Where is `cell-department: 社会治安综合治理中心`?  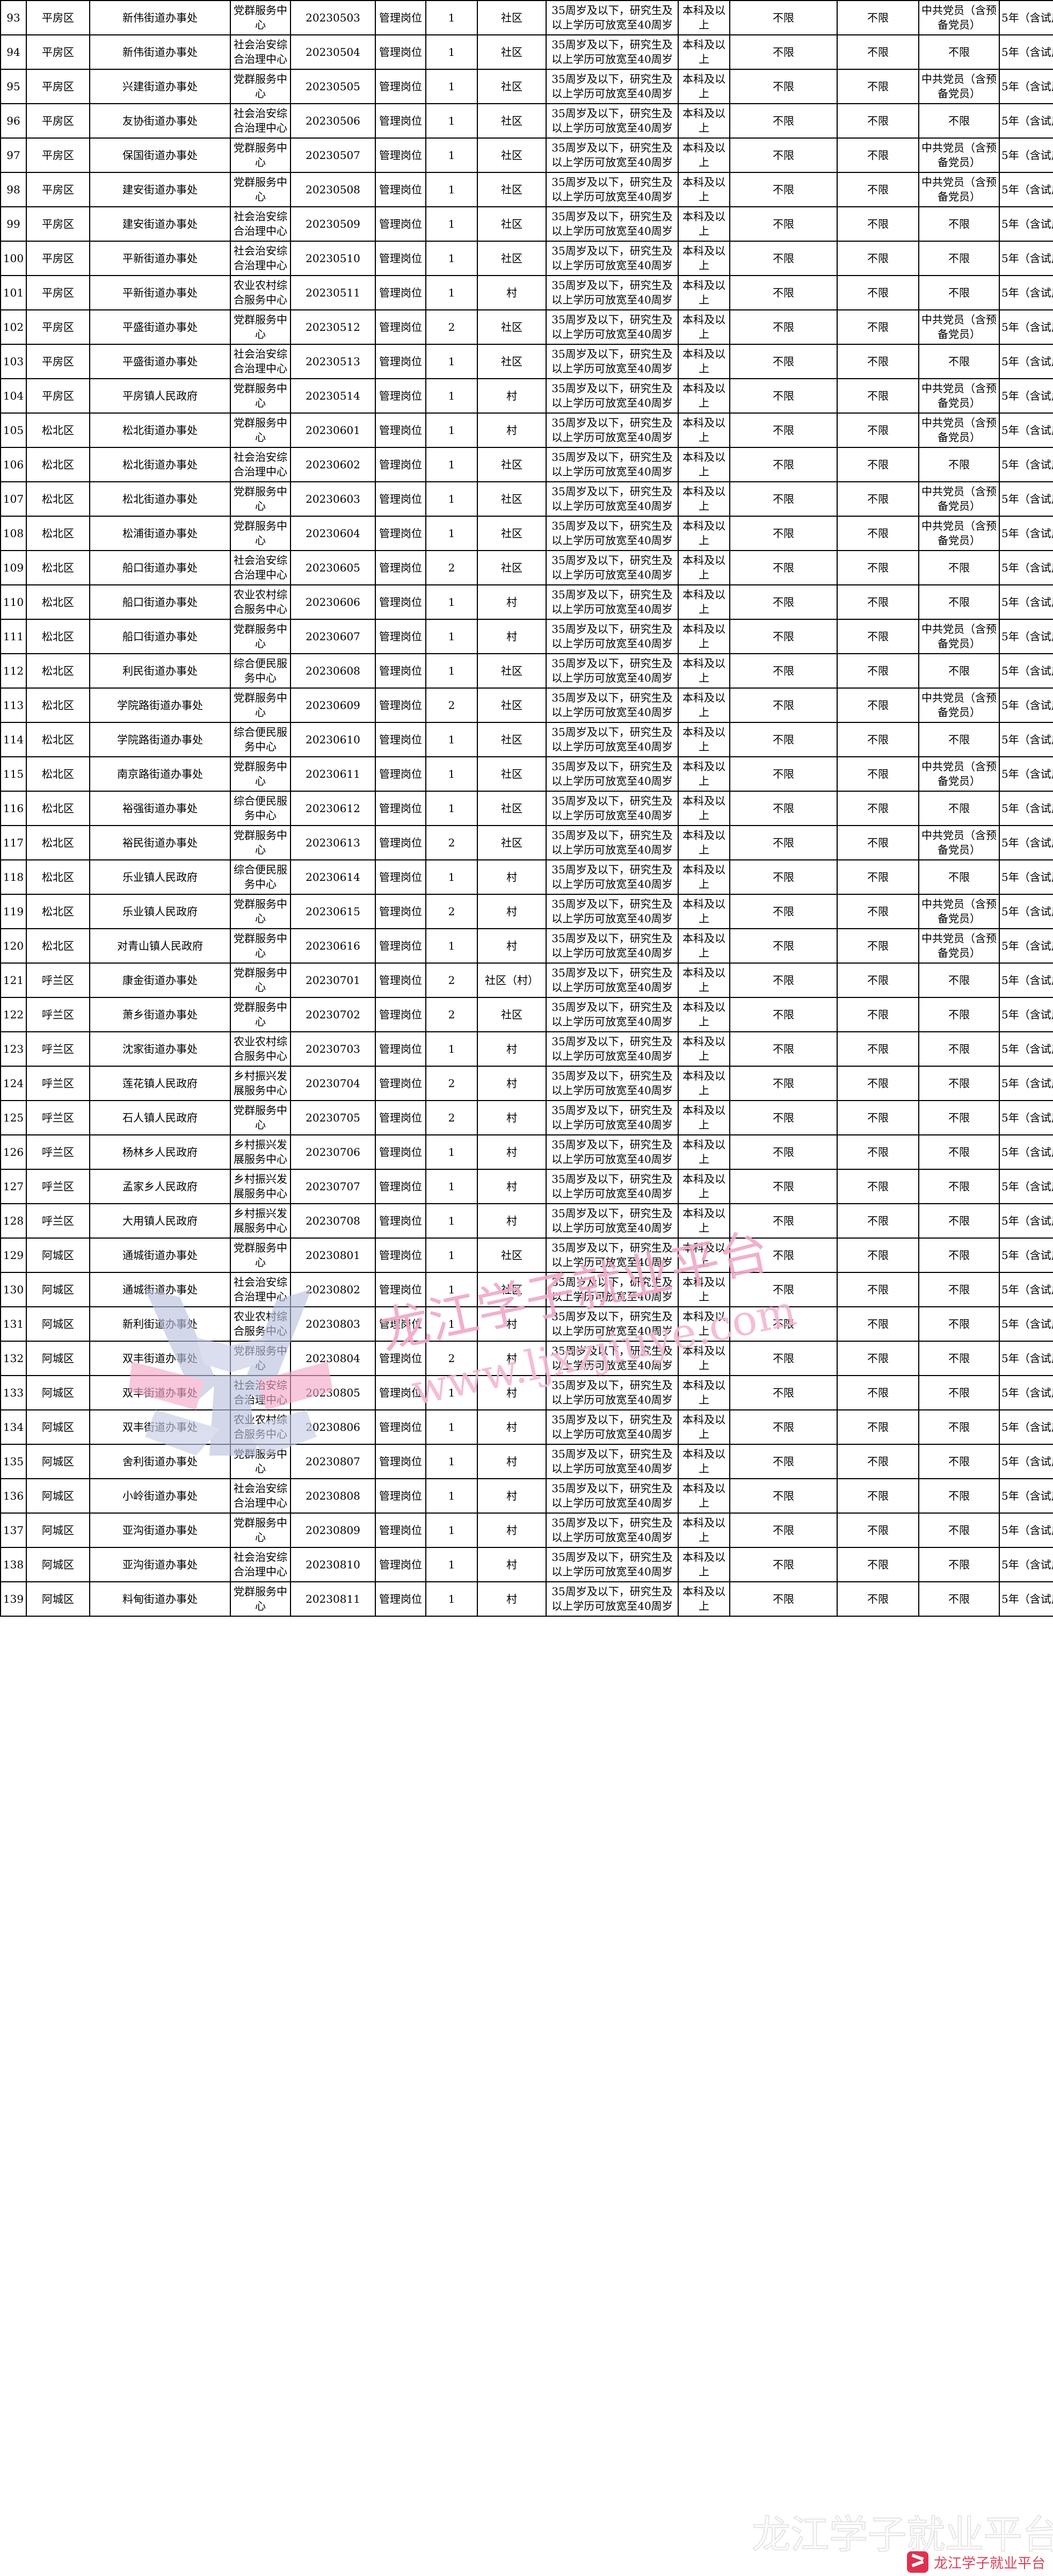 cell-department: 社会治安综合治理中心 is located at coordinates (260, 224).